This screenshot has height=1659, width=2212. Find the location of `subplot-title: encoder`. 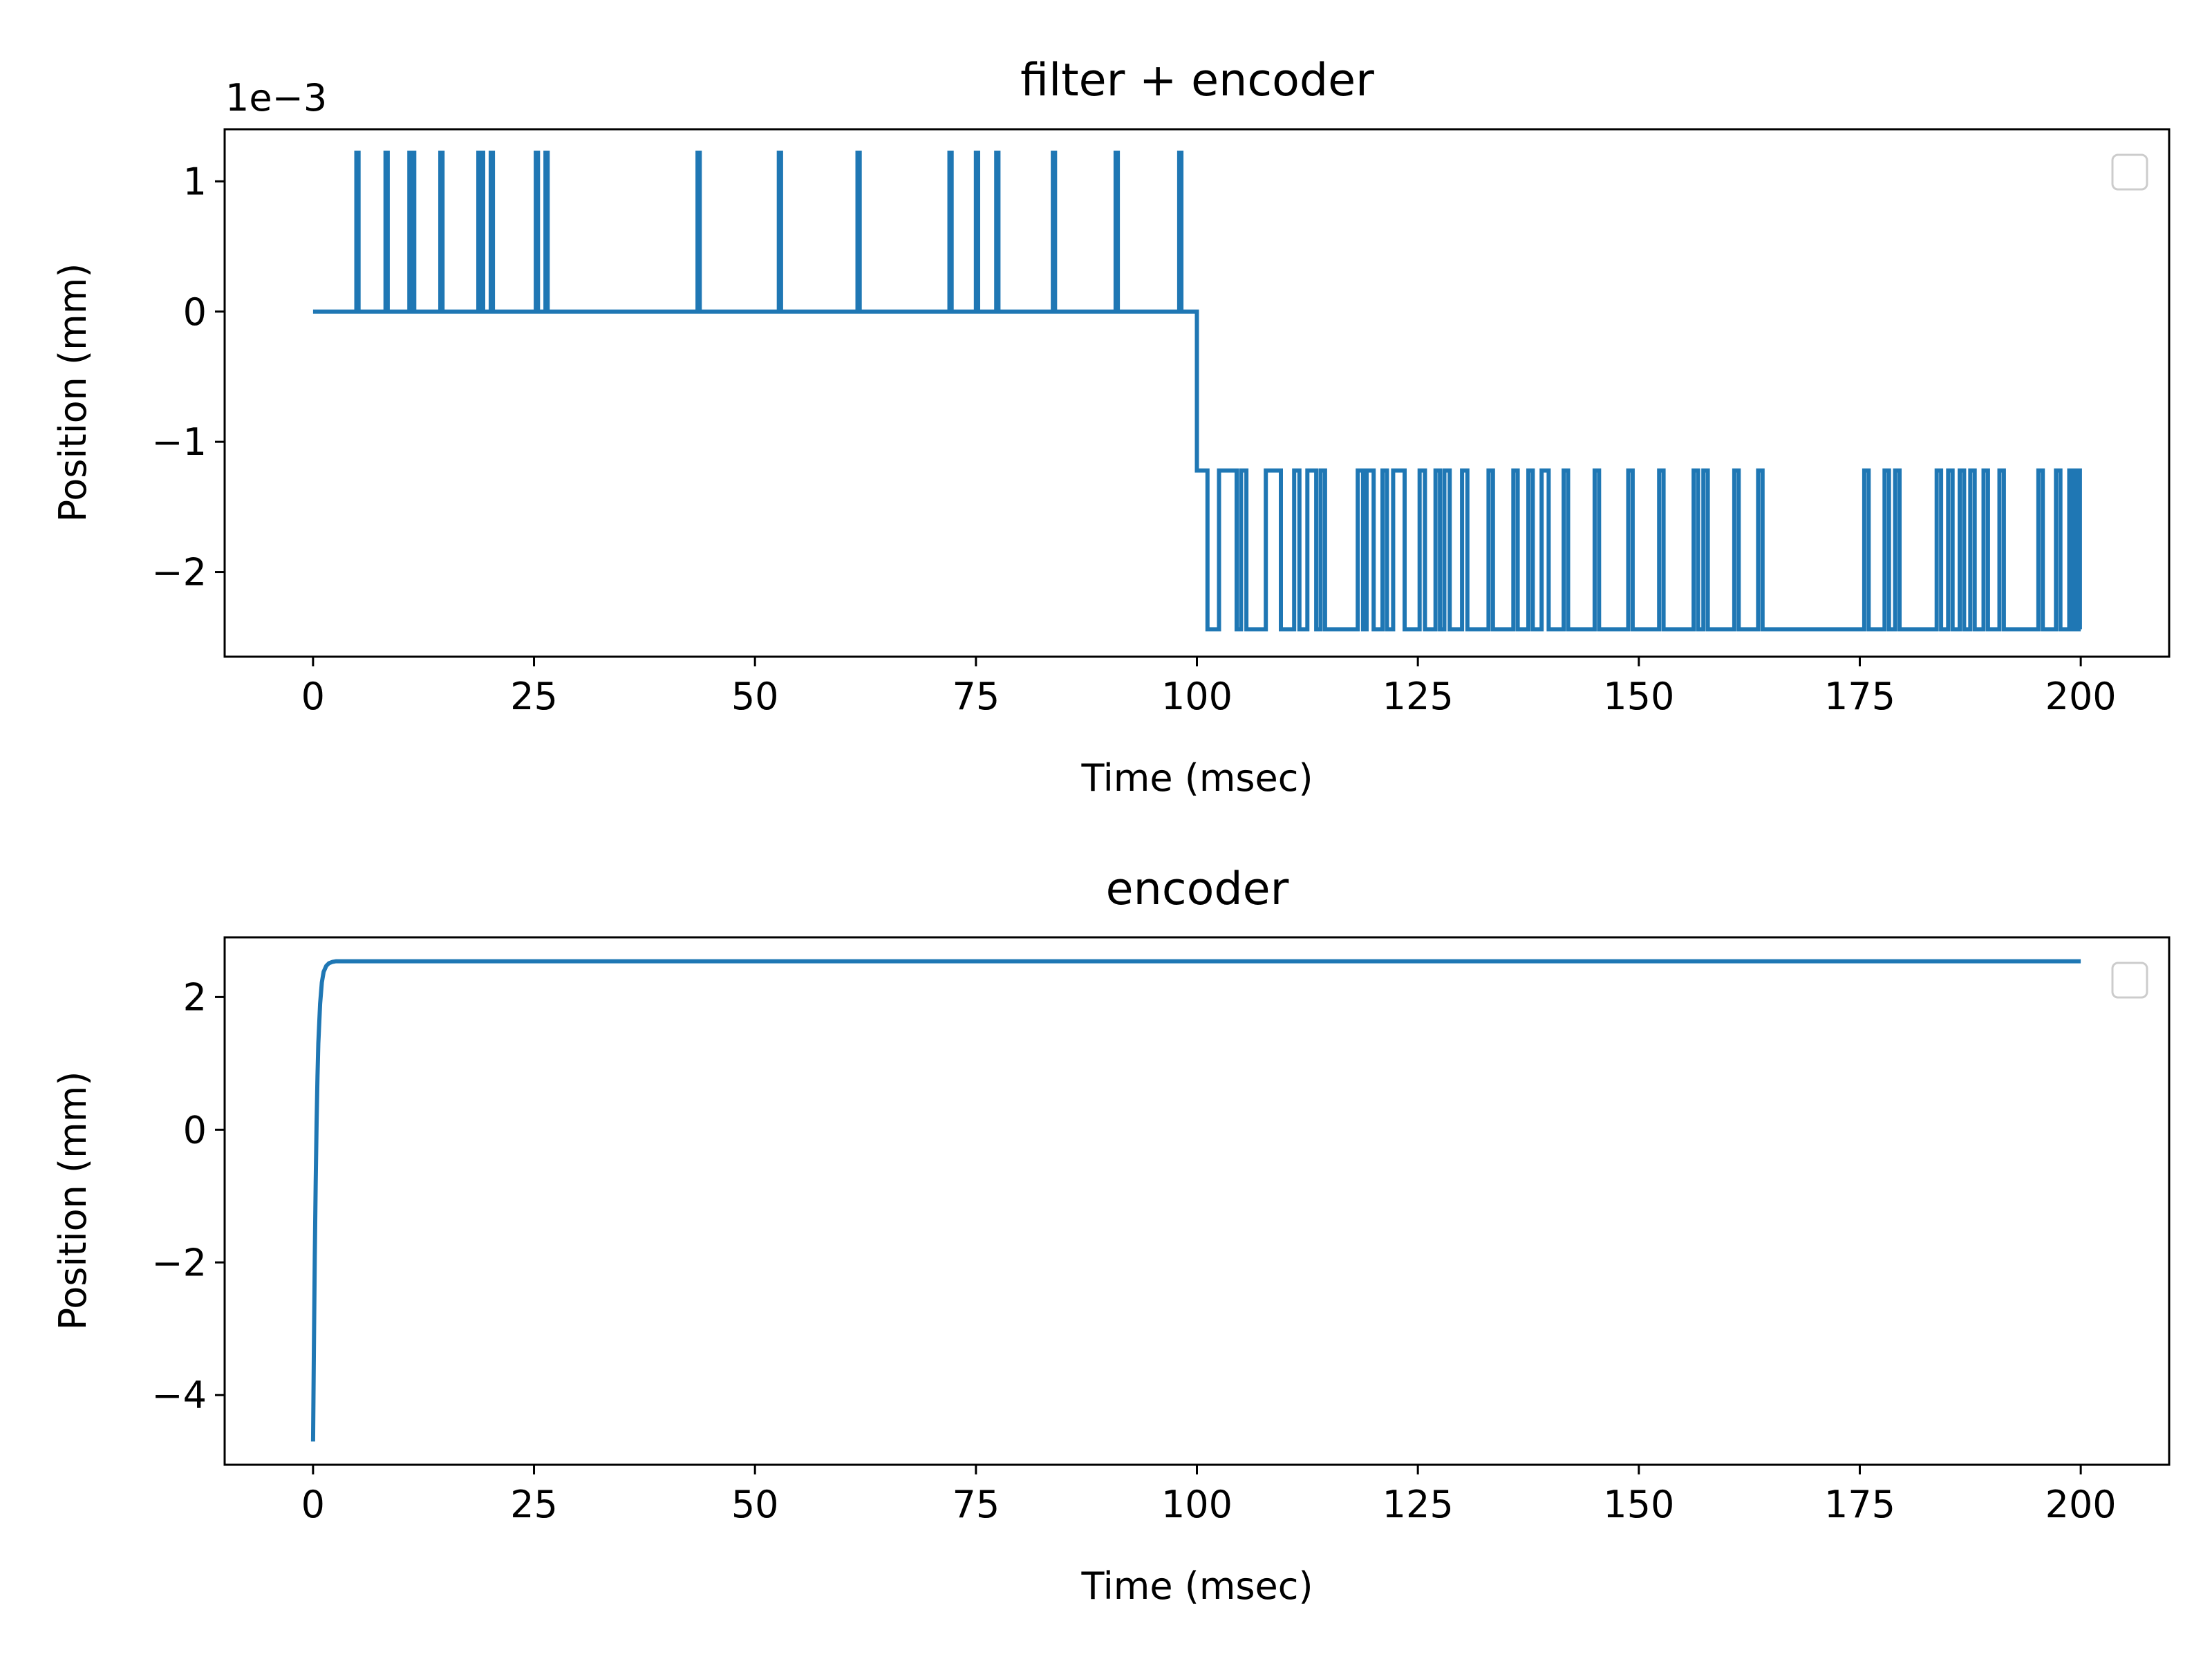

subplot-title: encoder is located at coordinates (1197, 889).